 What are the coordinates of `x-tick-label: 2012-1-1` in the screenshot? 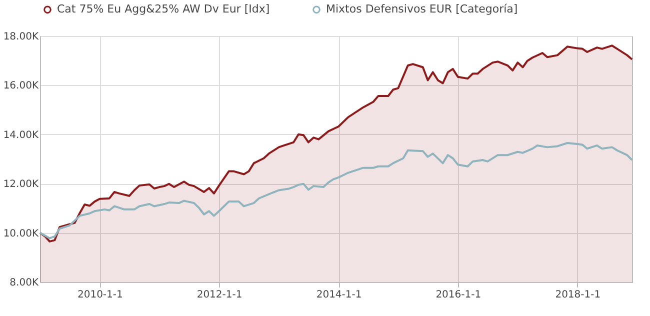 It's located at (219, 295).